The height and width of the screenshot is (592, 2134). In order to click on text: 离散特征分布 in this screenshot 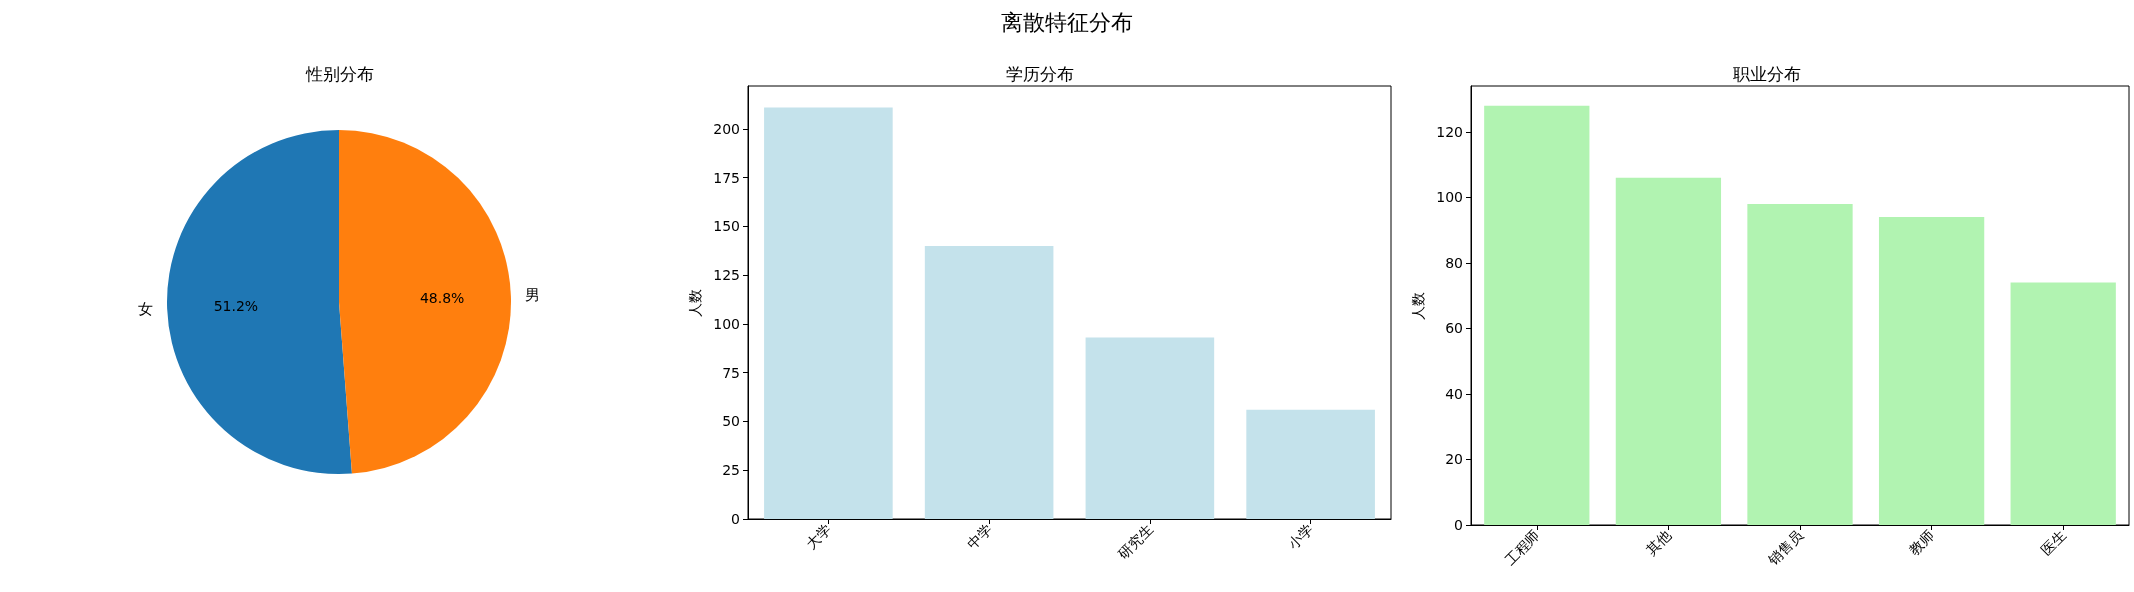, I will do `click(1067, 23)`.